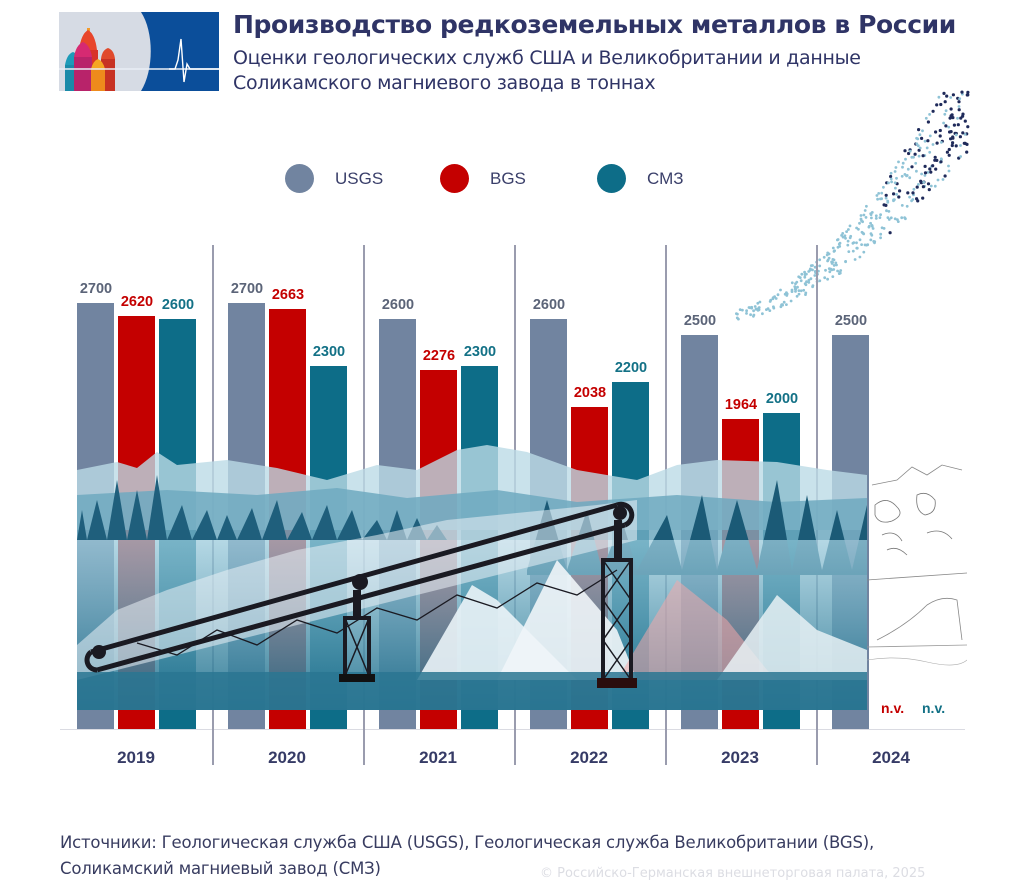  I want to click on bar-bgs-2021, so click(438, 549).